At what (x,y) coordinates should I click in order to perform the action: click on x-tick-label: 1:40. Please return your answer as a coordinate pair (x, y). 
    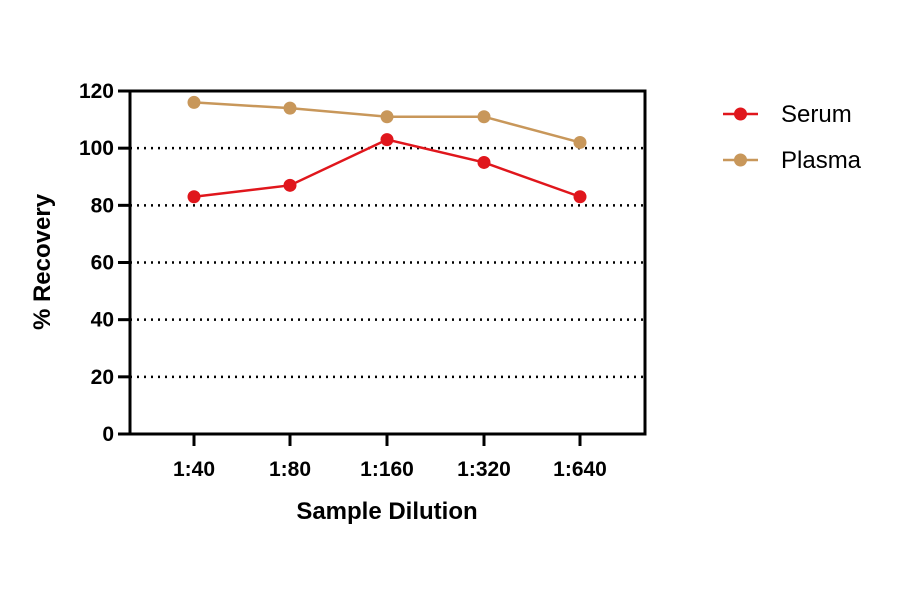
    Looking at the image, I should click on (194, 469).